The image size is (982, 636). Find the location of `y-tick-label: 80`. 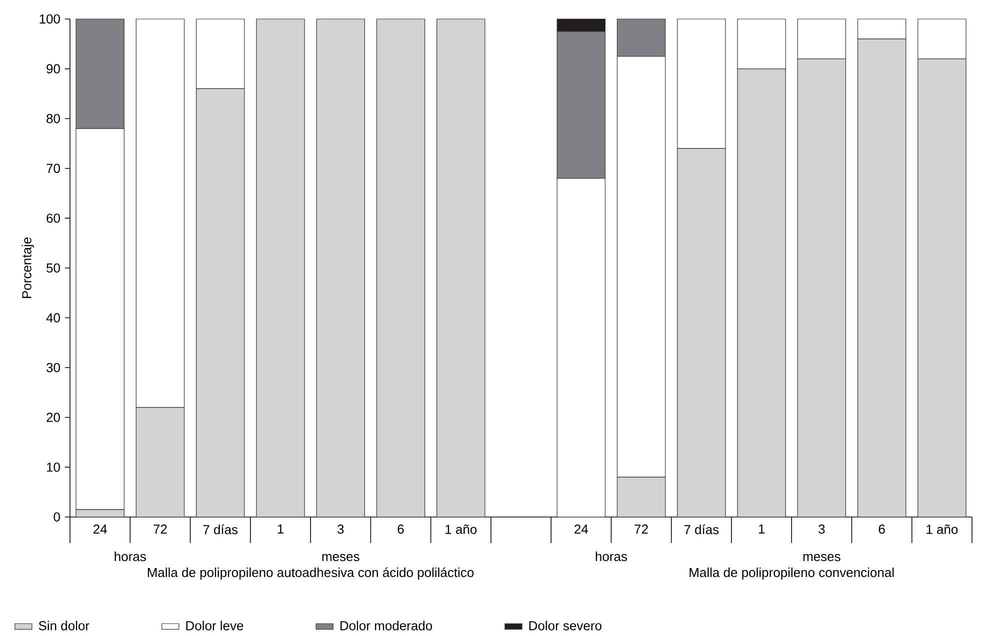

y-tick-label: 80 is located at coordinates (53, 119).